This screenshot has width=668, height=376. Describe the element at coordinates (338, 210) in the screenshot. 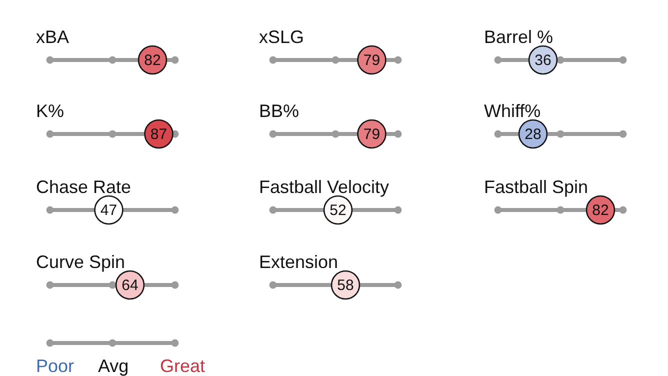

I see `data-label: 52` at that location.